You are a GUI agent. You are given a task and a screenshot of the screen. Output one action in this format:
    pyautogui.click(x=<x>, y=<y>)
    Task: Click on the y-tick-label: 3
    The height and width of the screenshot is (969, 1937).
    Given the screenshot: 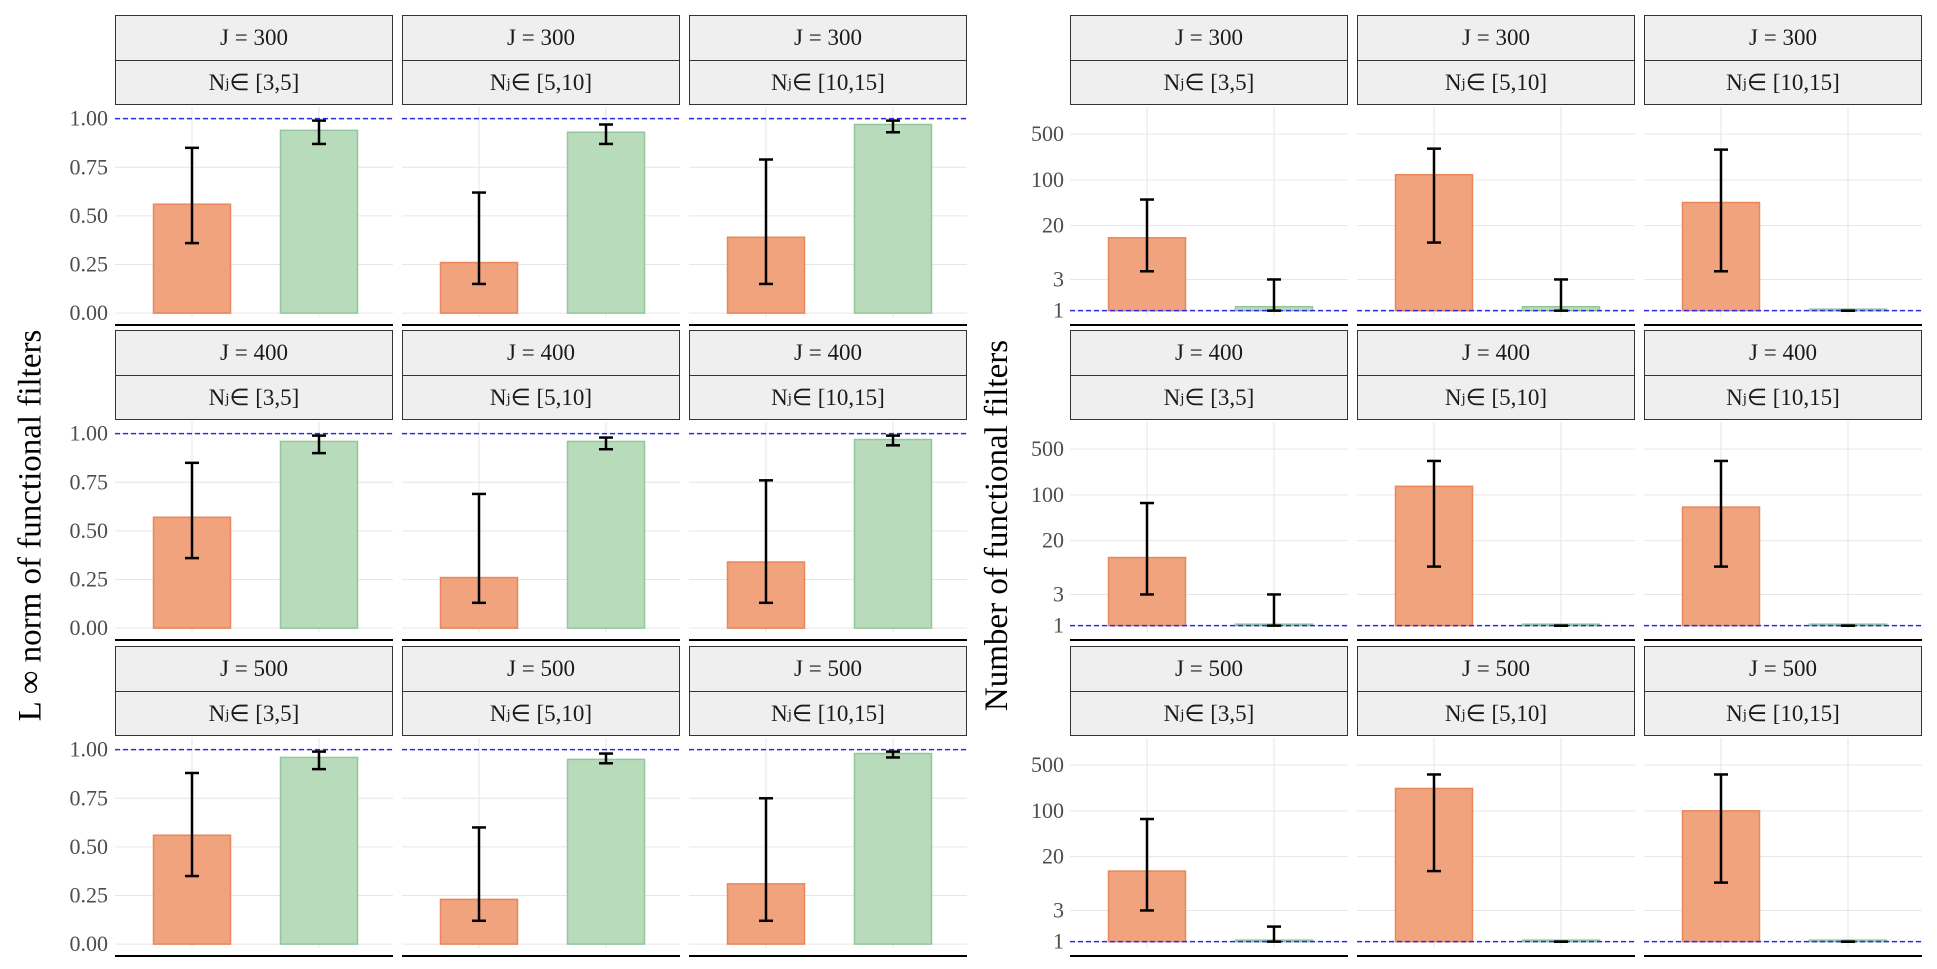 What is the action you would take?
    pyautogui.click(x=1058, y=909)
    